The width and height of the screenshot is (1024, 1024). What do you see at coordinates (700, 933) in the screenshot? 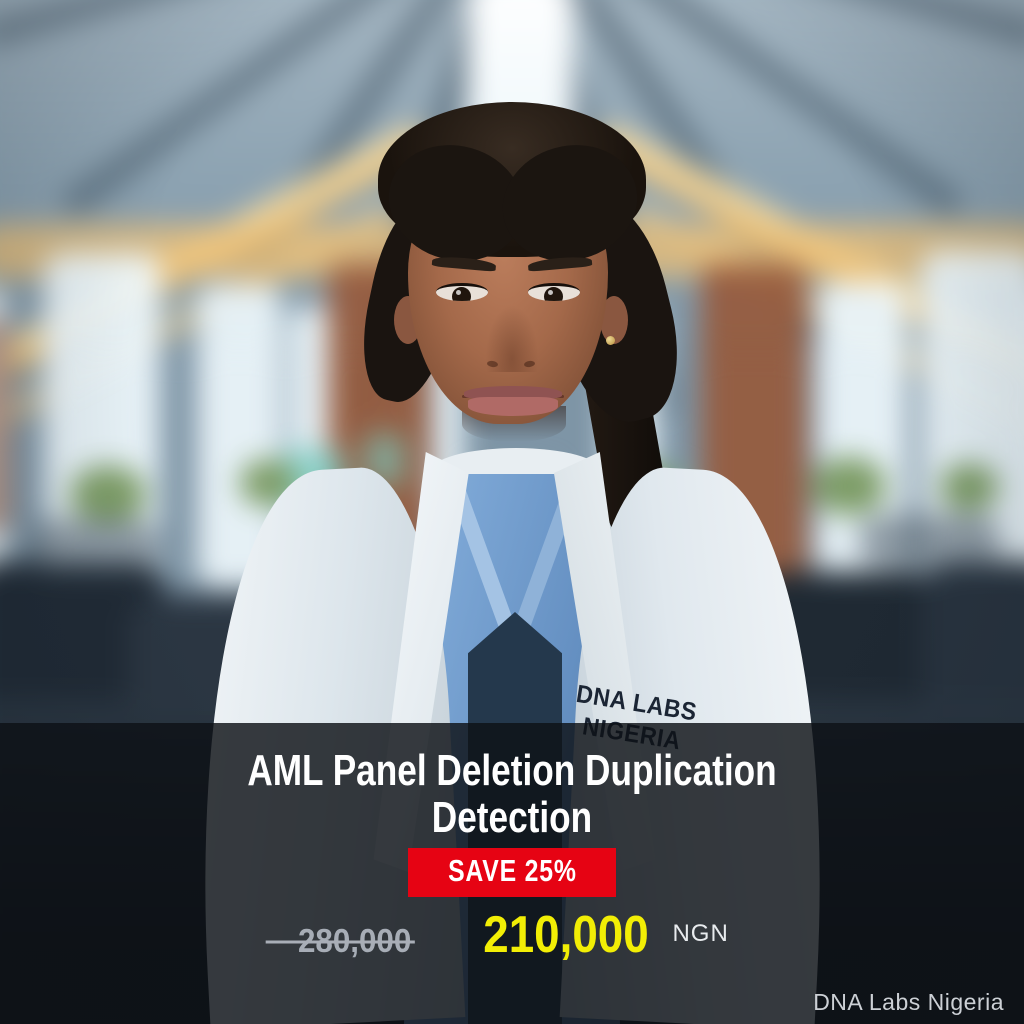
I see `currency-label: NGN` at bounding box center [700, 933].